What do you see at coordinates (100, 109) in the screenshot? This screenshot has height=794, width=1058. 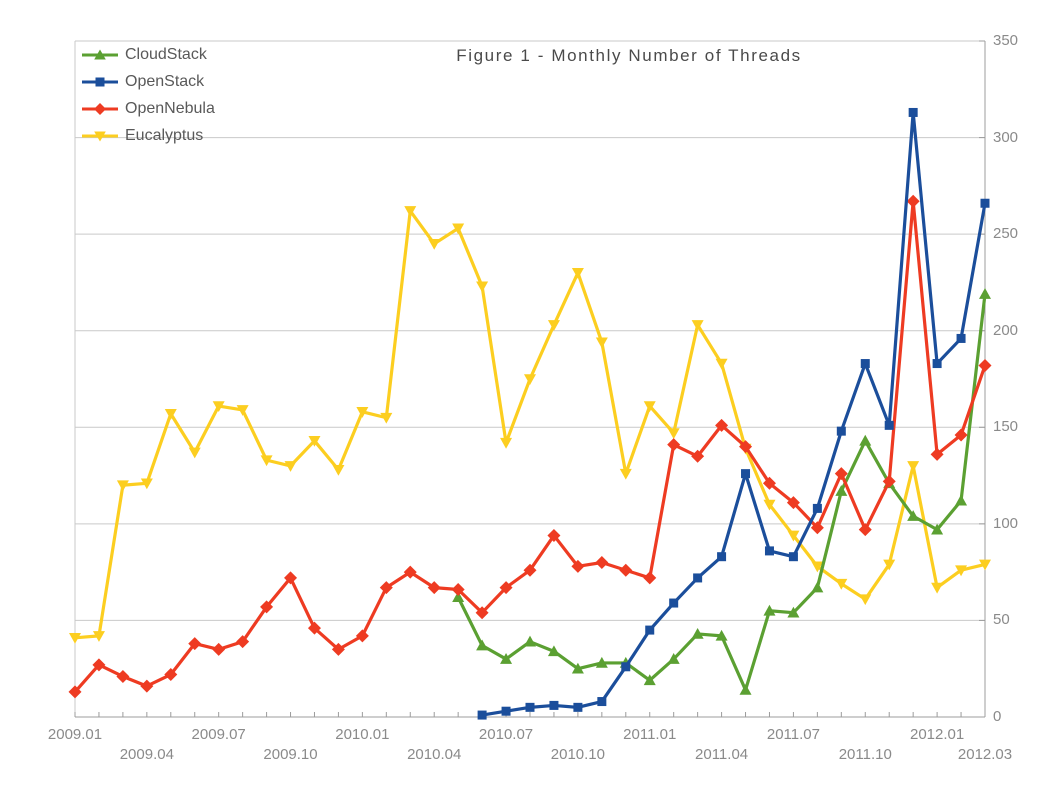 I see `legend-glyph-diamond` at bounding box center [100, 109].